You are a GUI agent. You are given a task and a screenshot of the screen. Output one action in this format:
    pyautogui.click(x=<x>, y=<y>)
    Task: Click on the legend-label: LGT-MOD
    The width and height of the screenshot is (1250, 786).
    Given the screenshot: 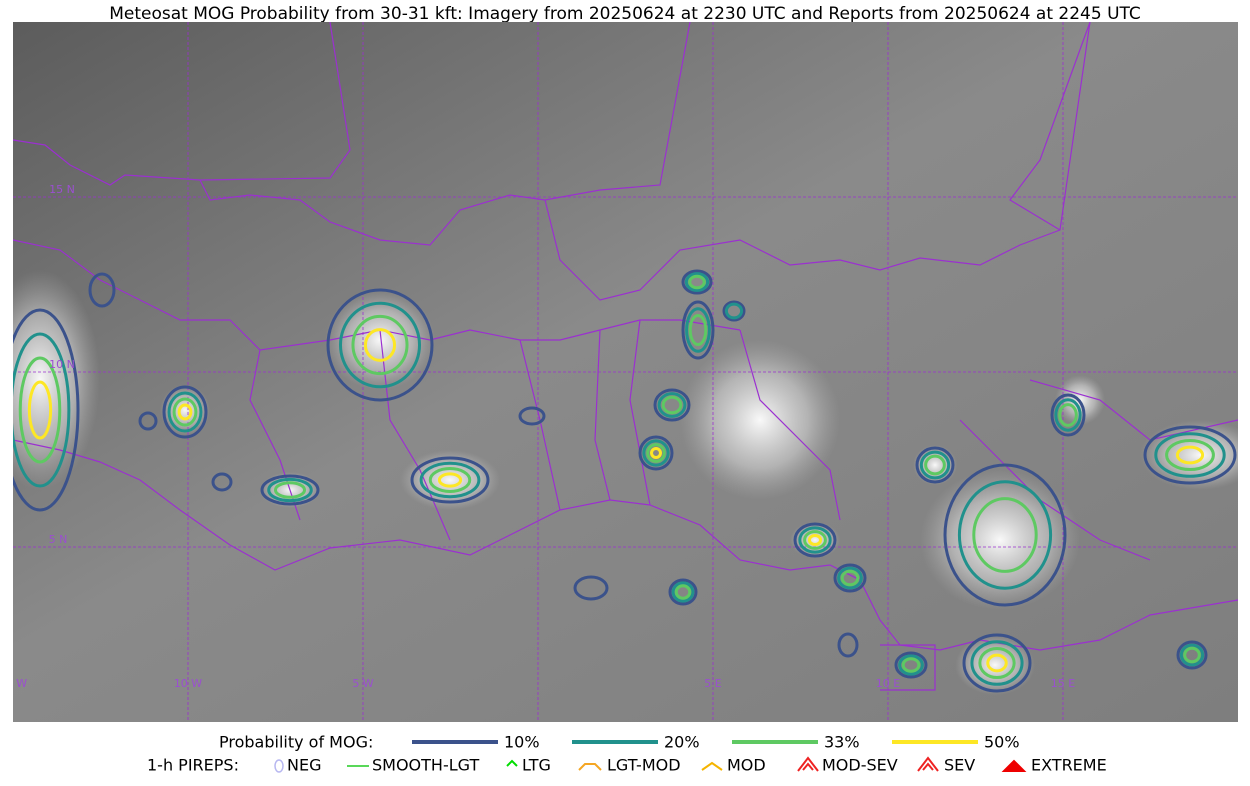 What is the action you would take?
    pyautogui.click(x=644, y=765)
    